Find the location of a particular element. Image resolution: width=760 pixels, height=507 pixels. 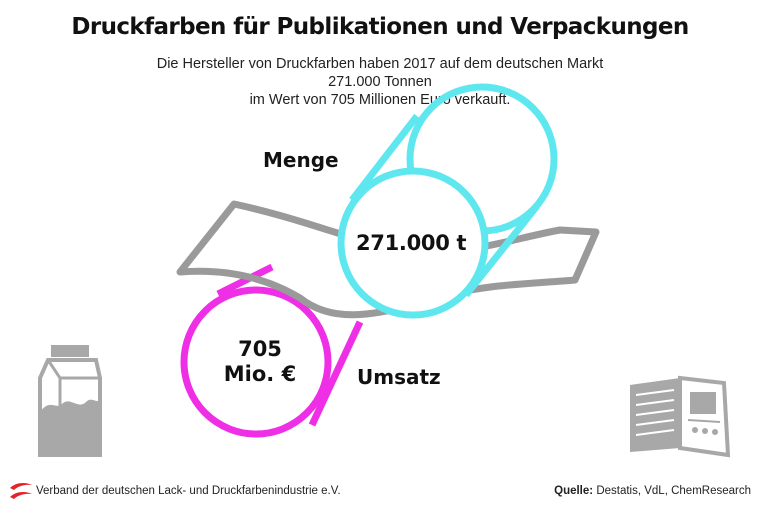

umsatz-value: 705 Mio. € is located at coordinates (260, 362).